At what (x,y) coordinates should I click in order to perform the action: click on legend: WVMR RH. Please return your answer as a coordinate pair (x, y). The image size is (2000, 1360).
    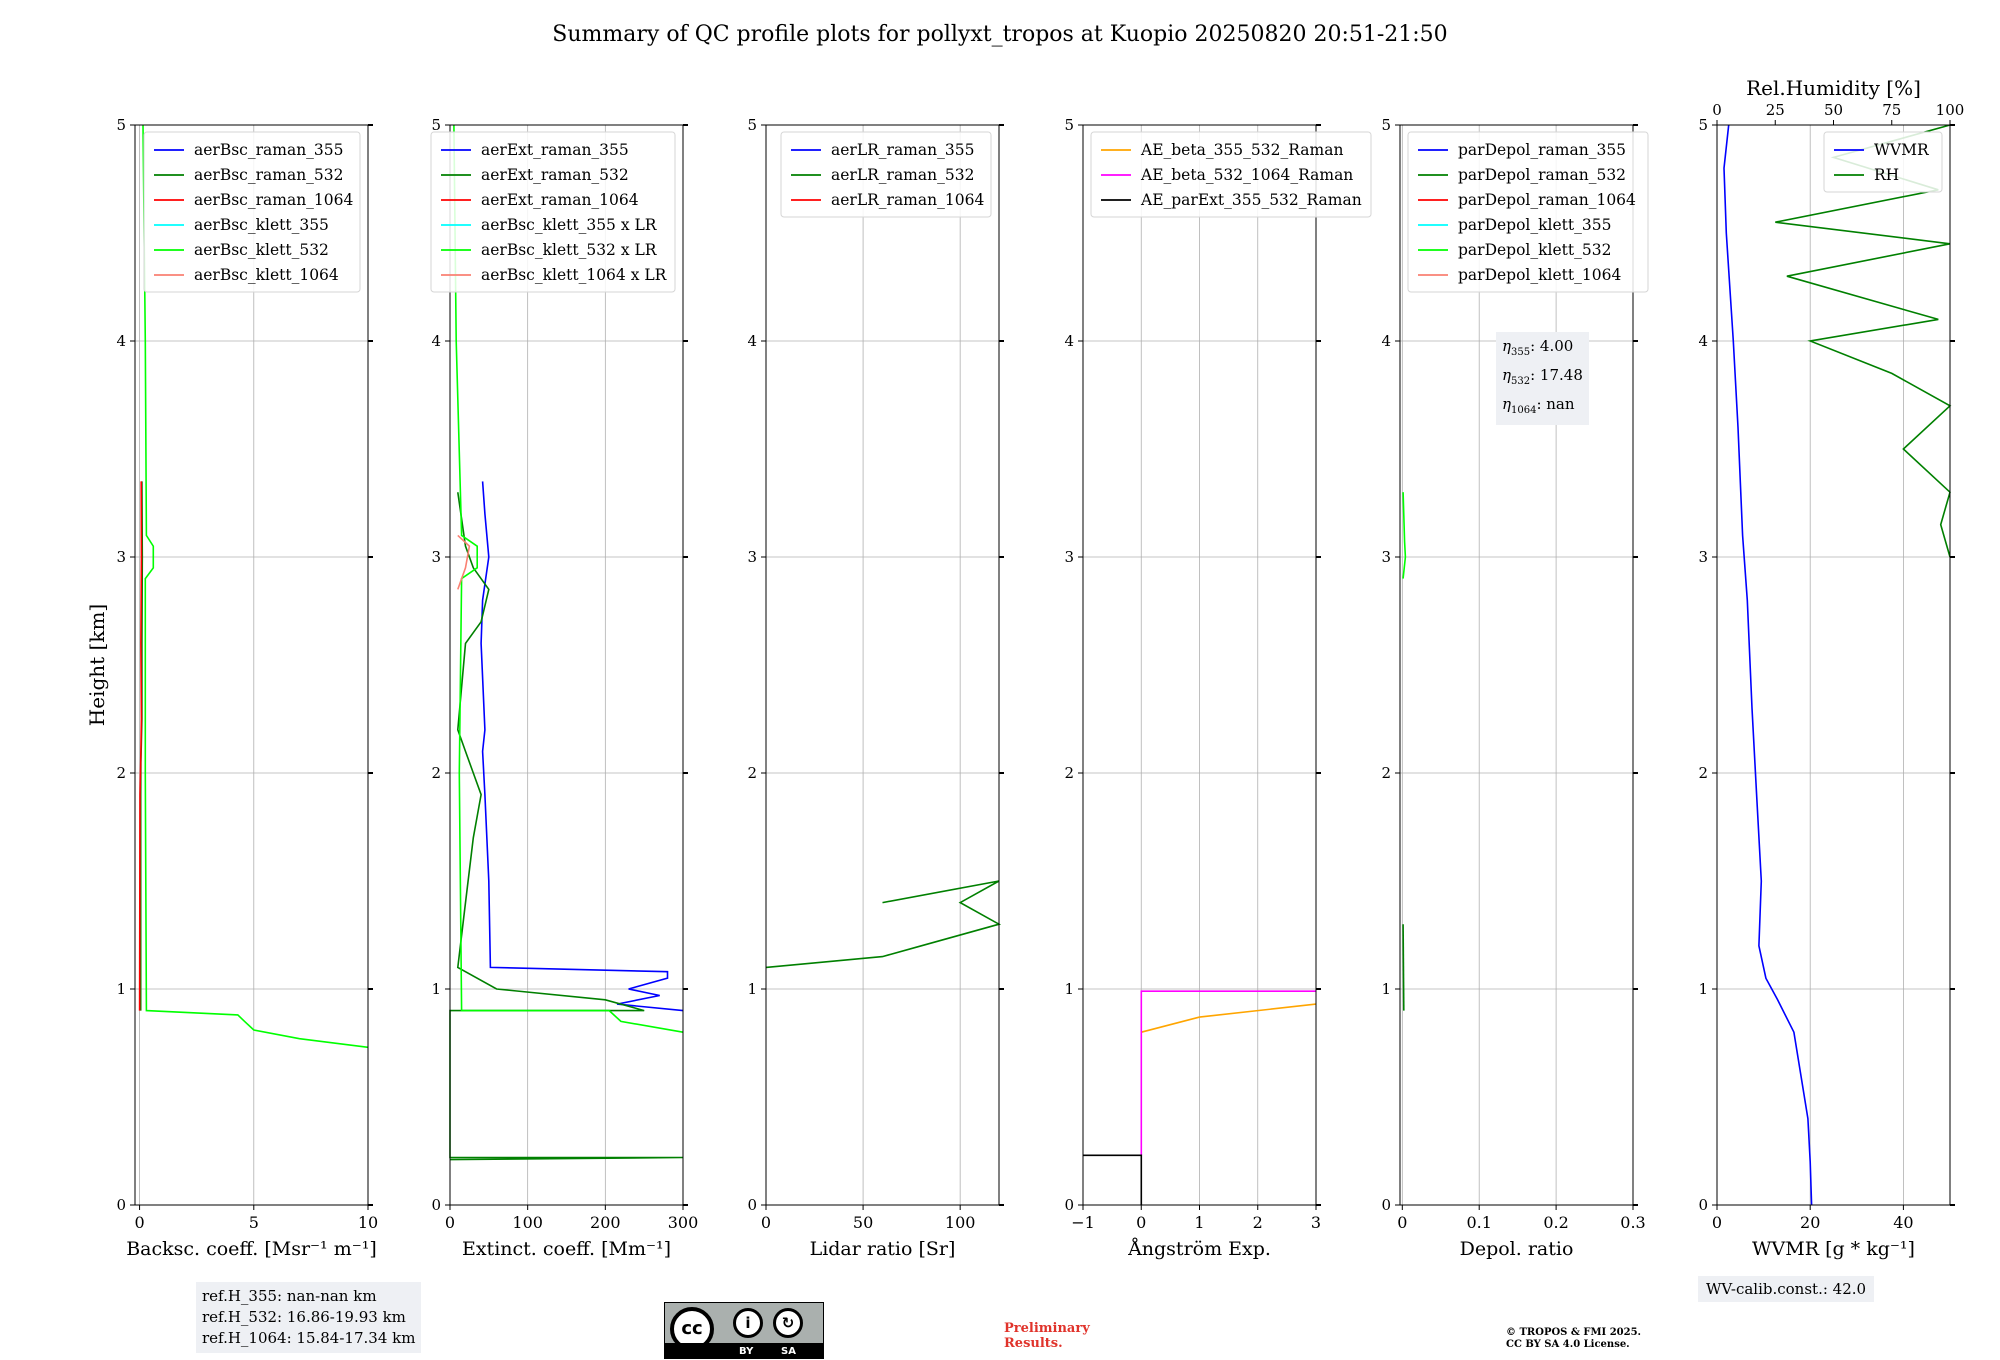
    Looking at the image, I should click on (1883, 162).